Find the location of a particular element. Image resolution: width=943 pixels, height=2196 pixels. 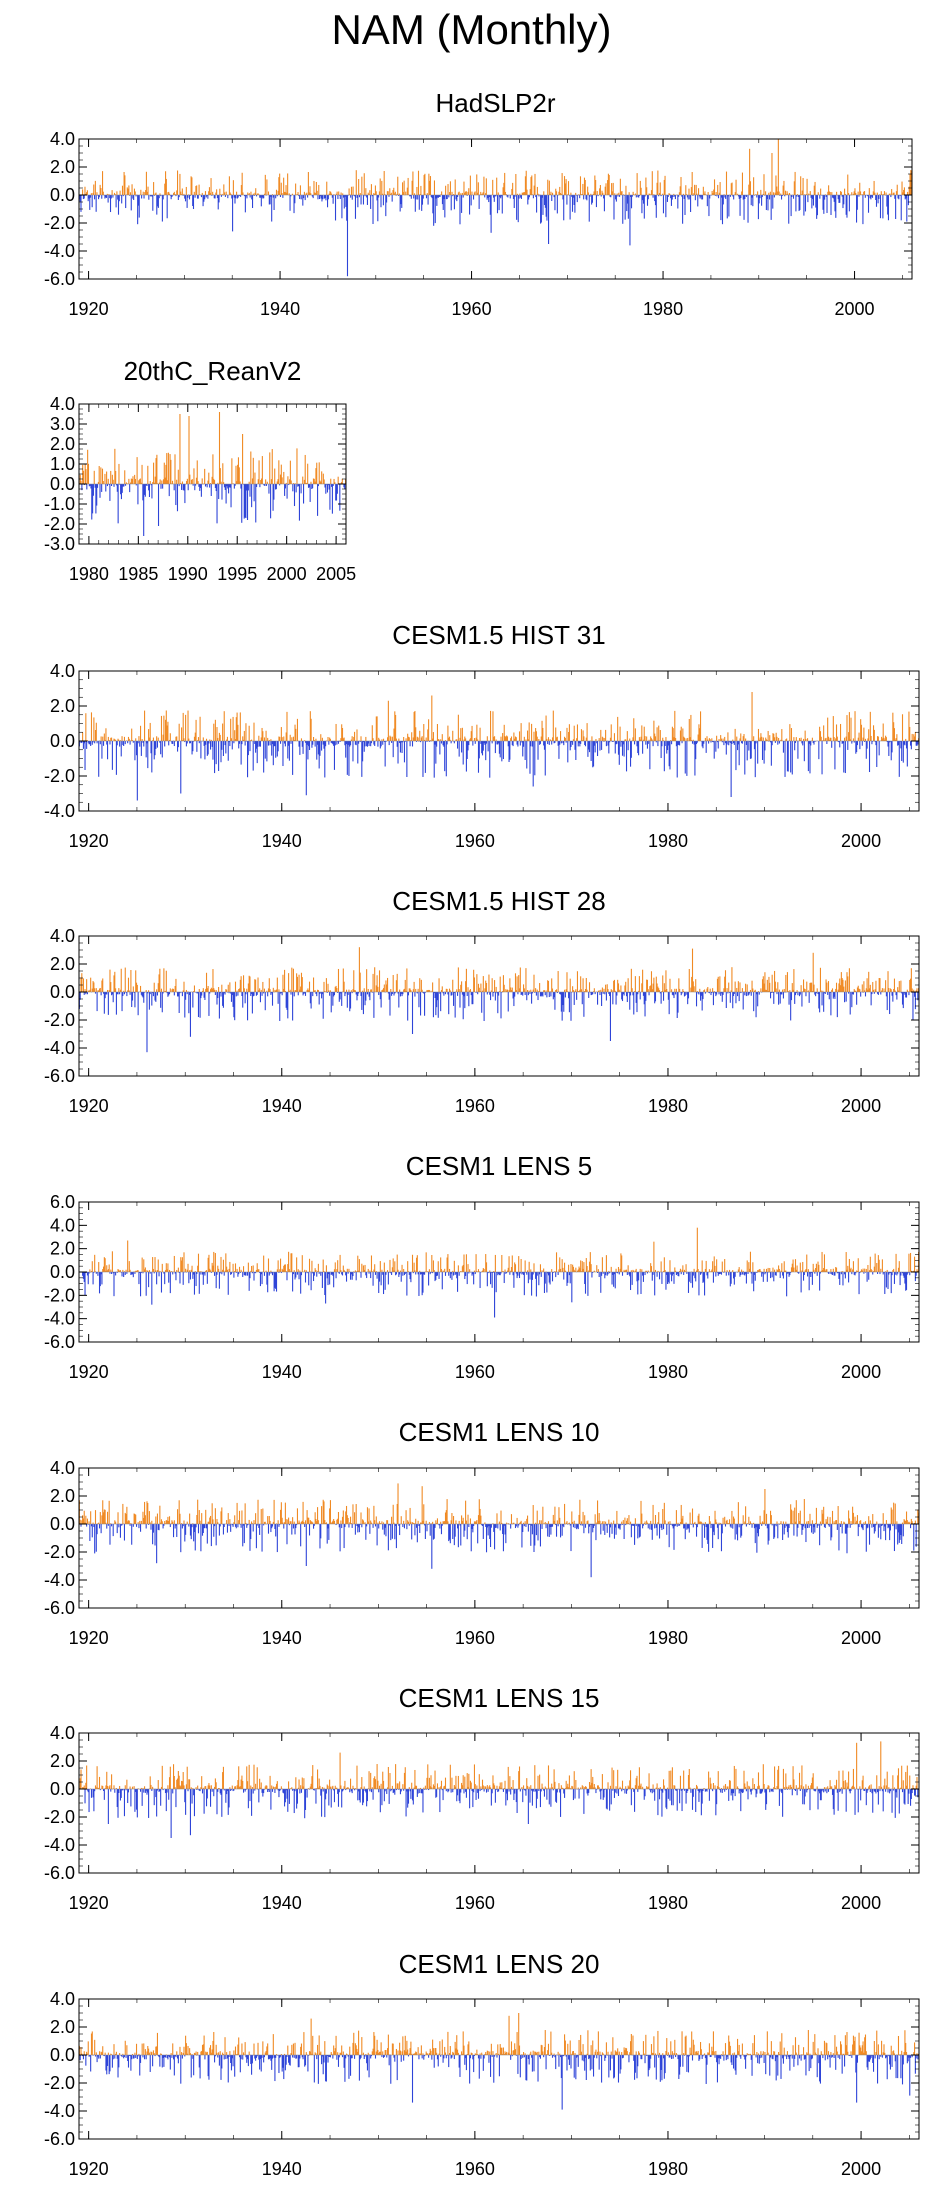

y-tick-label: -3.0 is located at coordinates (59, 544).